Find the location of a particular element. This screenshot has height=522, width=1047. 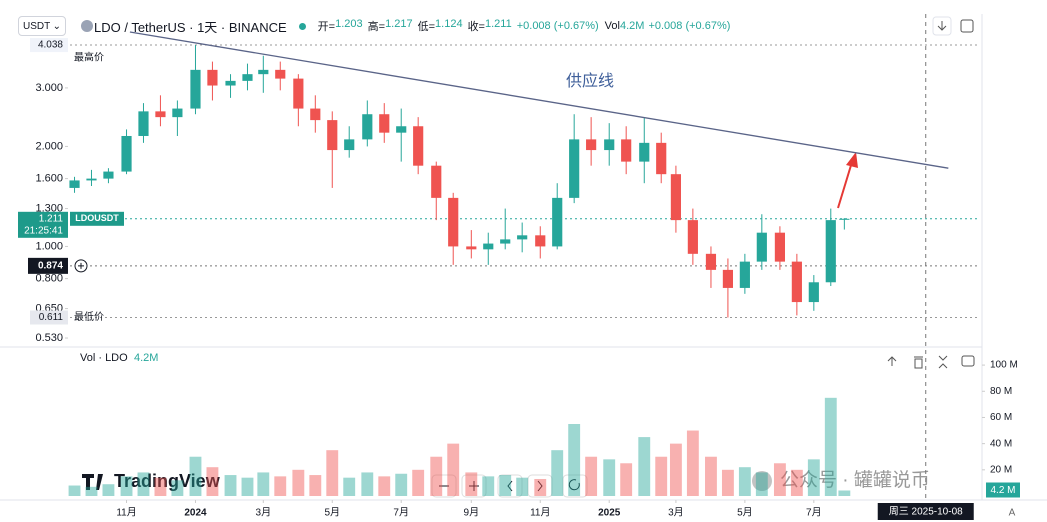

scroll-left is located at coordinates (510, 486).